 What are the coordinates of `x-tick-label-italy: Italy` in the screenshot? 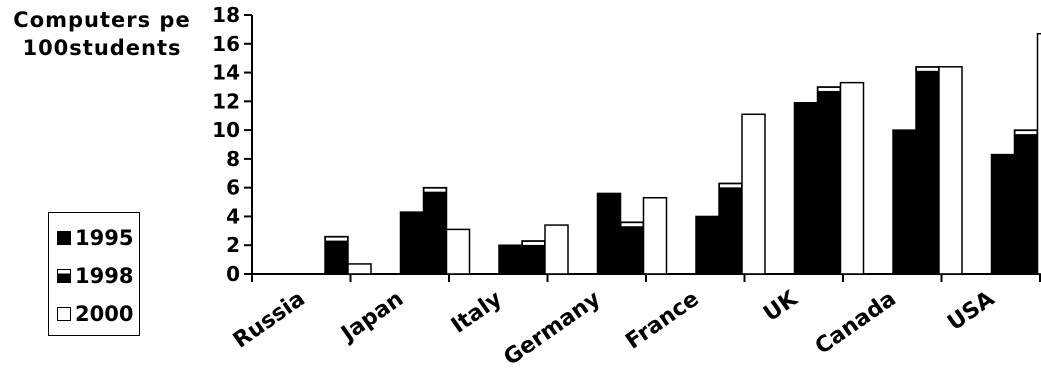 It's located at (477, 312).